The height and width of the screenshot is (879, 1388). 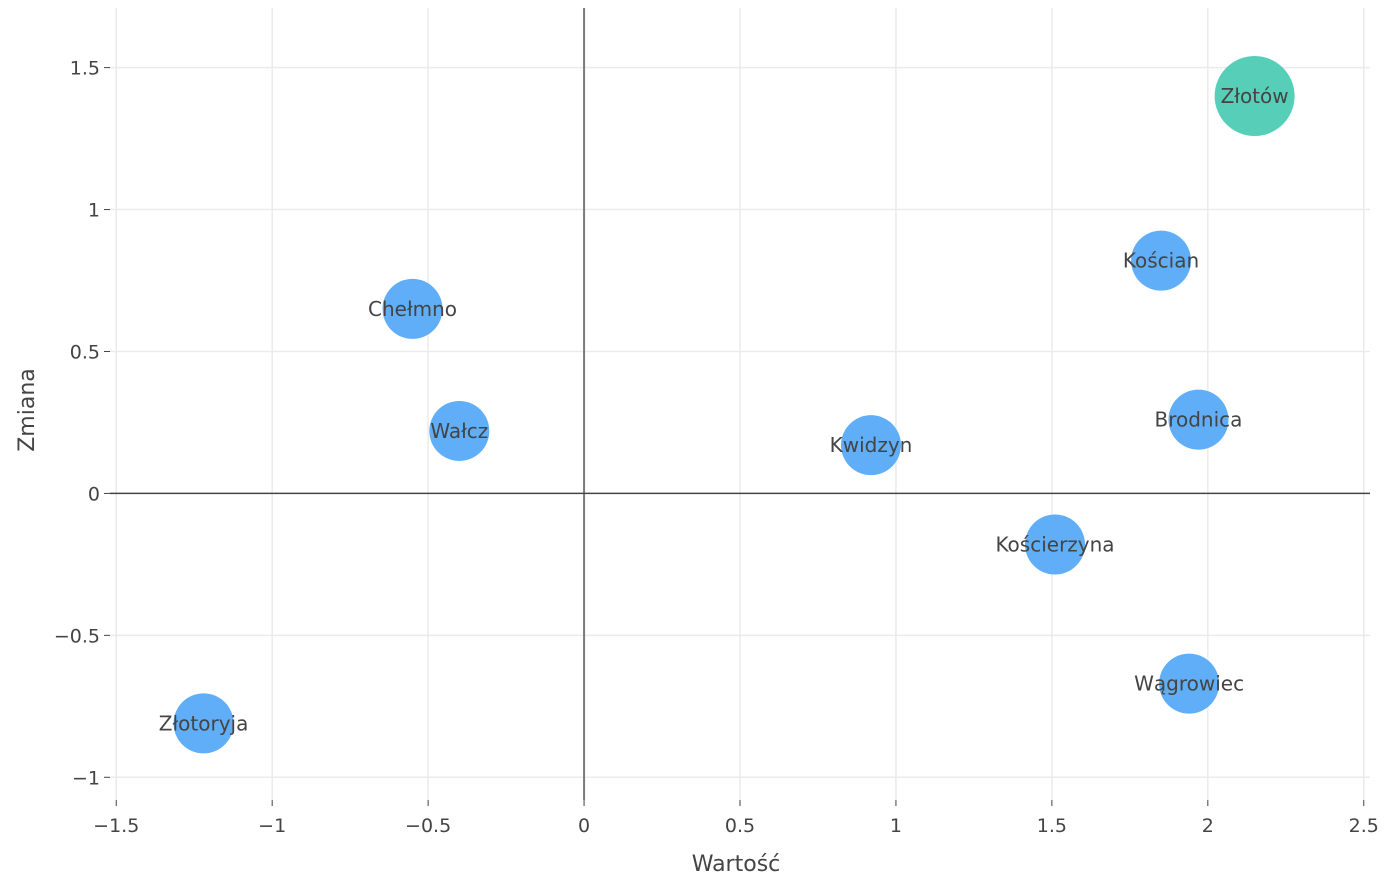 What do you see at coordinates (584, 826) in the screenshot?
I see `x-tick-label: 0` at bounding box center [584, 826].